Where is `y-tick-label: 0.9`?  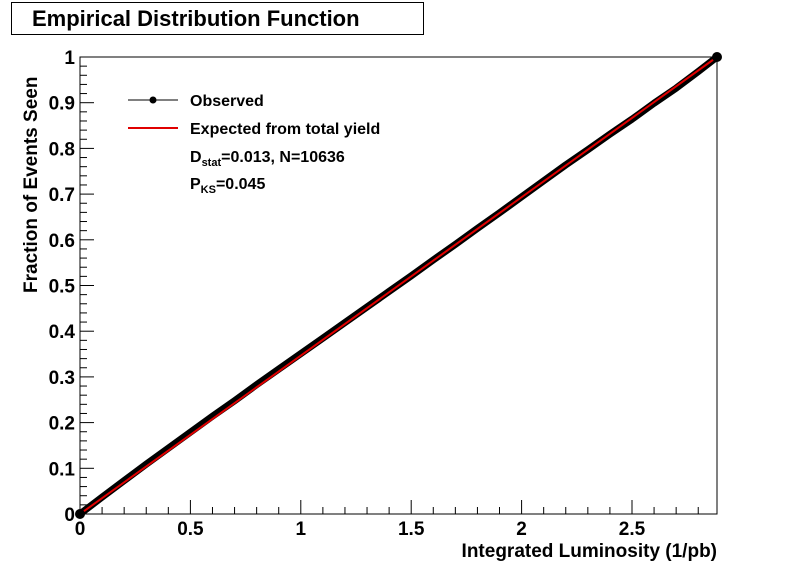 y-tick-label: 0.9 is located at coordinates (62, 104).